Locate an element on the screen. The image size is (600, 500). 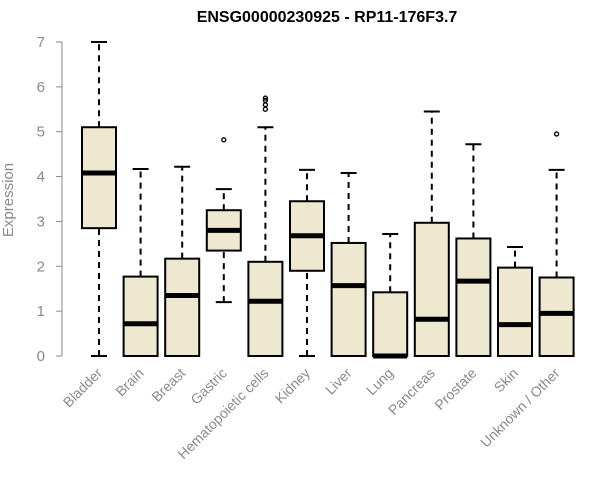
y-tick-label: 3 is located at coordinates (41, 221).